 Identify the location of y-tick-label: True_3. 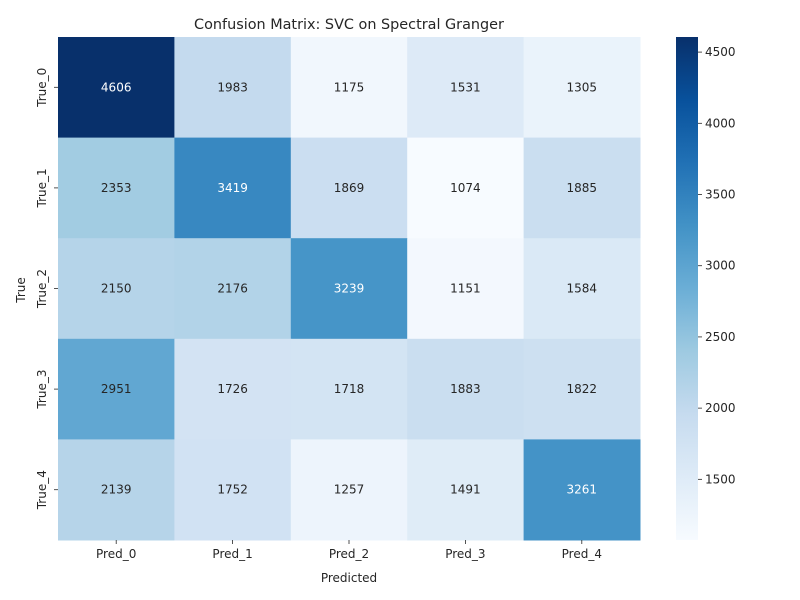
(42, 390).